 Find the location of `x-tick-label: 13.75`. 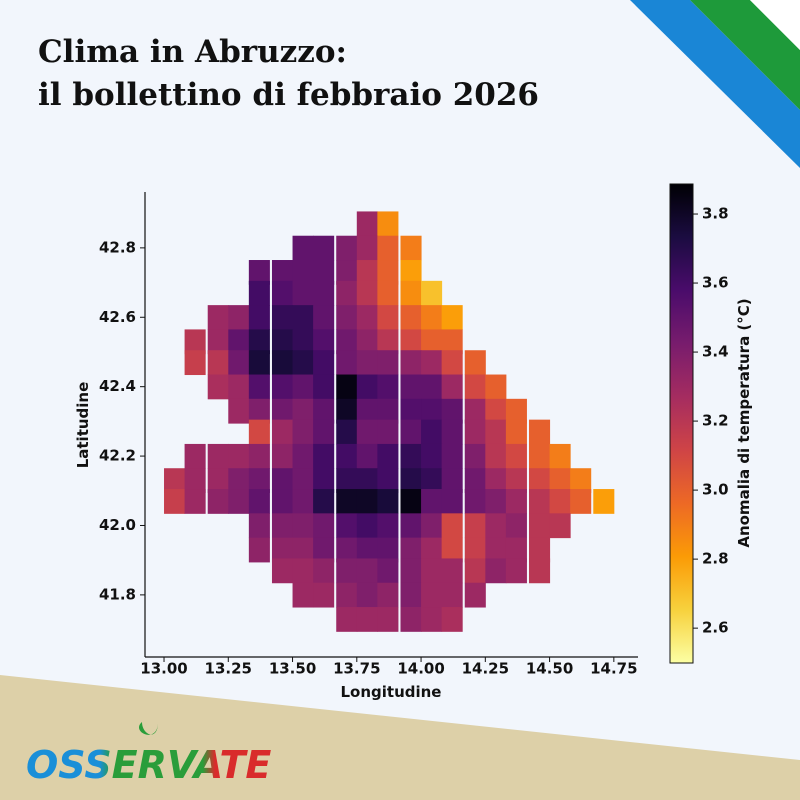

x-tick-label: 13.75 is located at coordinates (356, 669).